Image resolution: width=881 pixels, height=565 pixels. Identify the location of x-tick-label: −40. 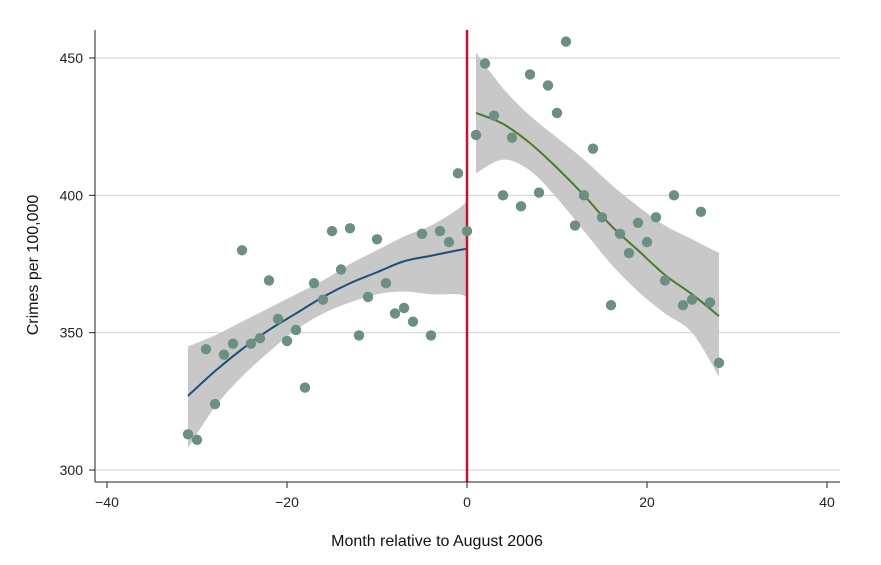
(107, 502).